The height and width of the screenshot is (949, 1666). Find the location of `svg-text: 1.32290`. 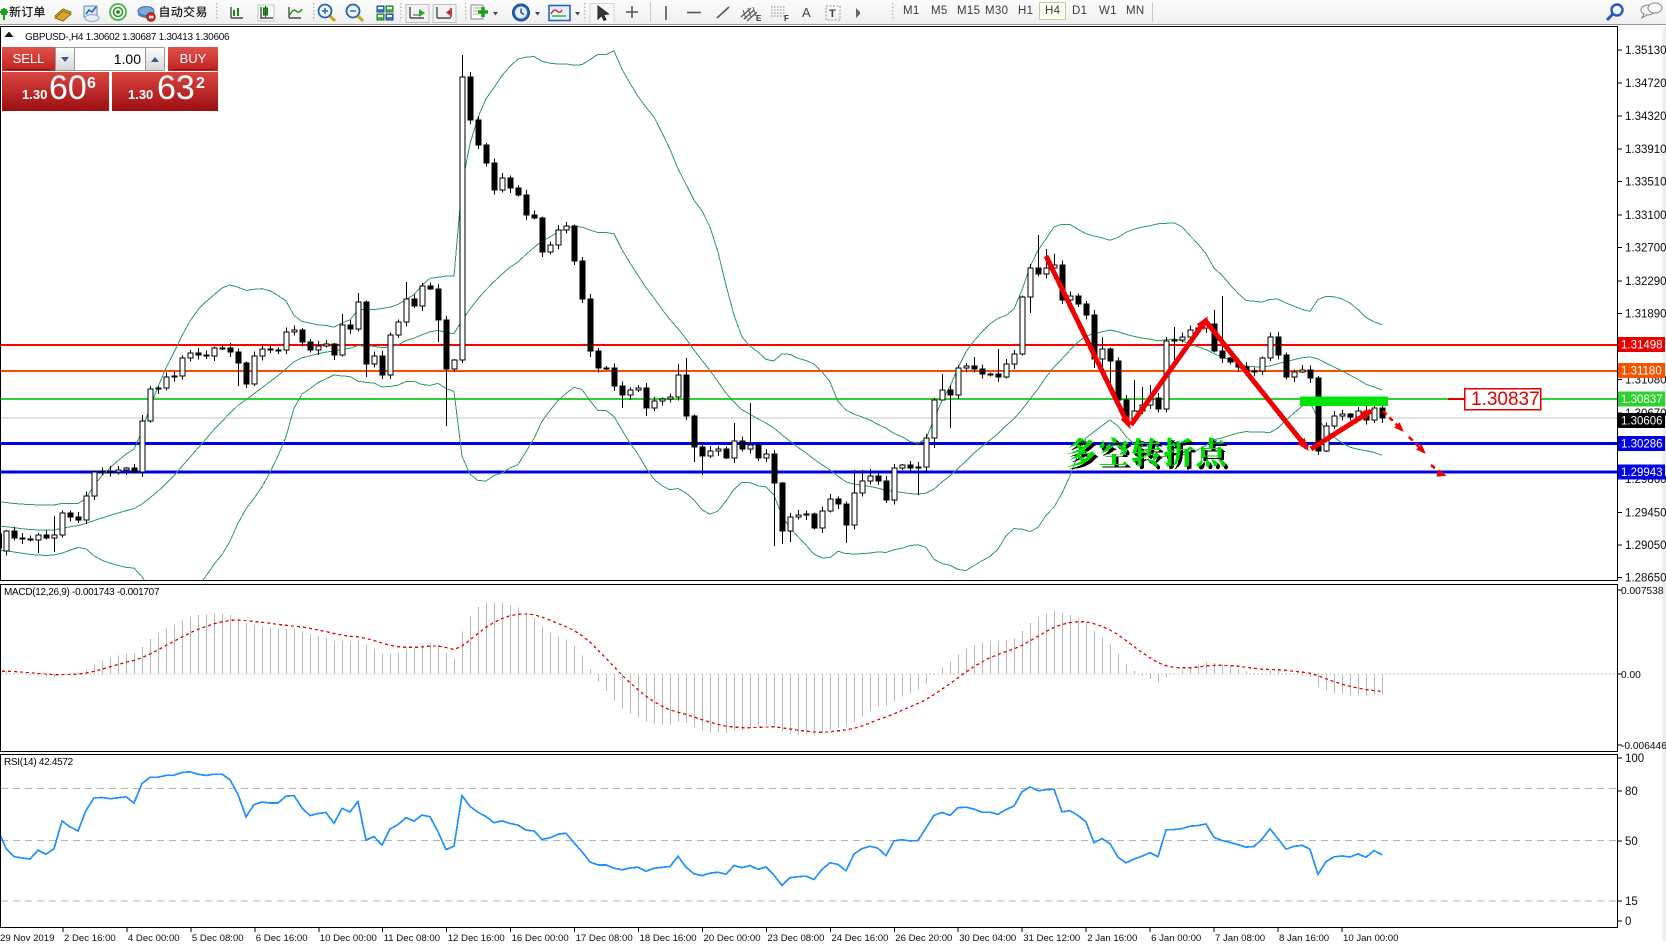

svg-text: 1.32290 is located at coordinates (1645, 282).